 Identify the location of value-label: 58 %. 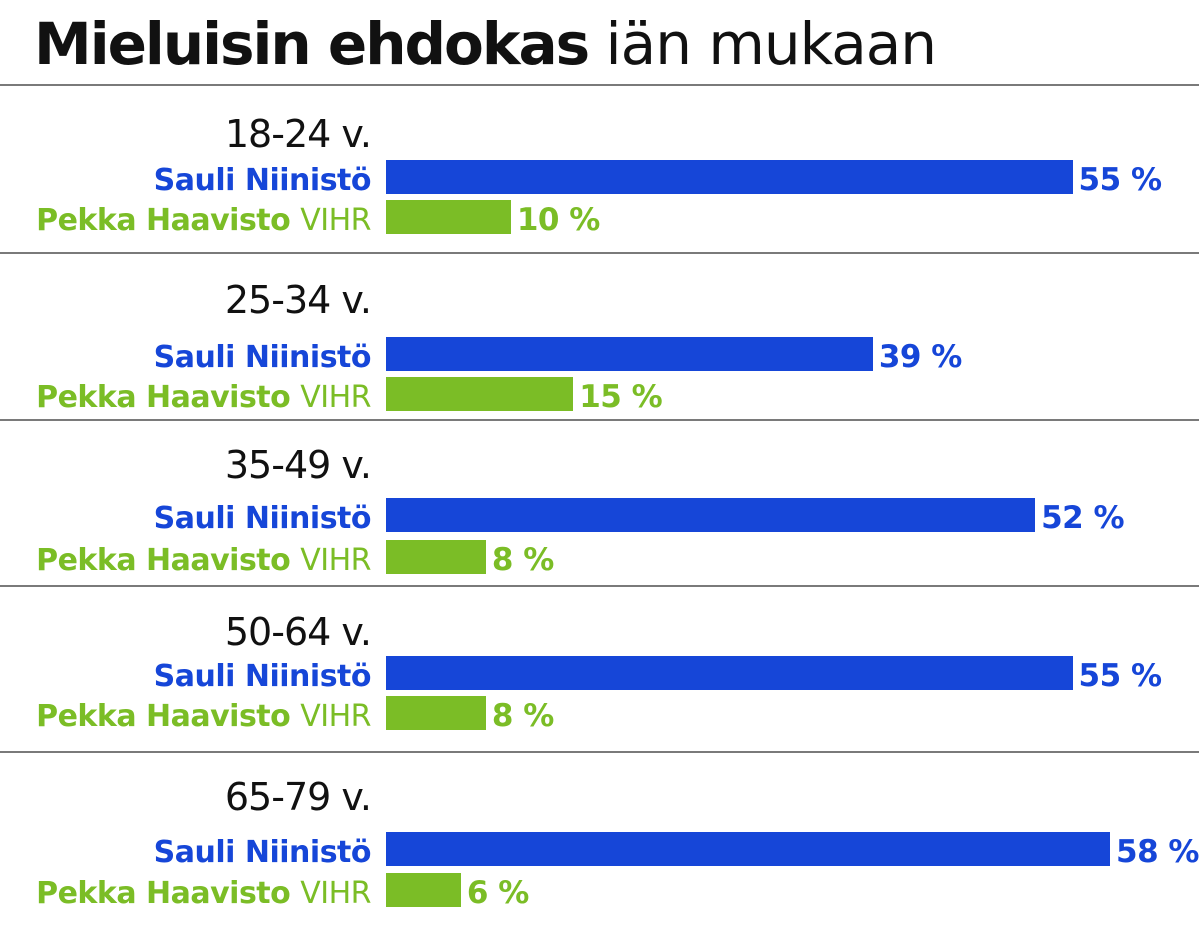
(1157, 852).